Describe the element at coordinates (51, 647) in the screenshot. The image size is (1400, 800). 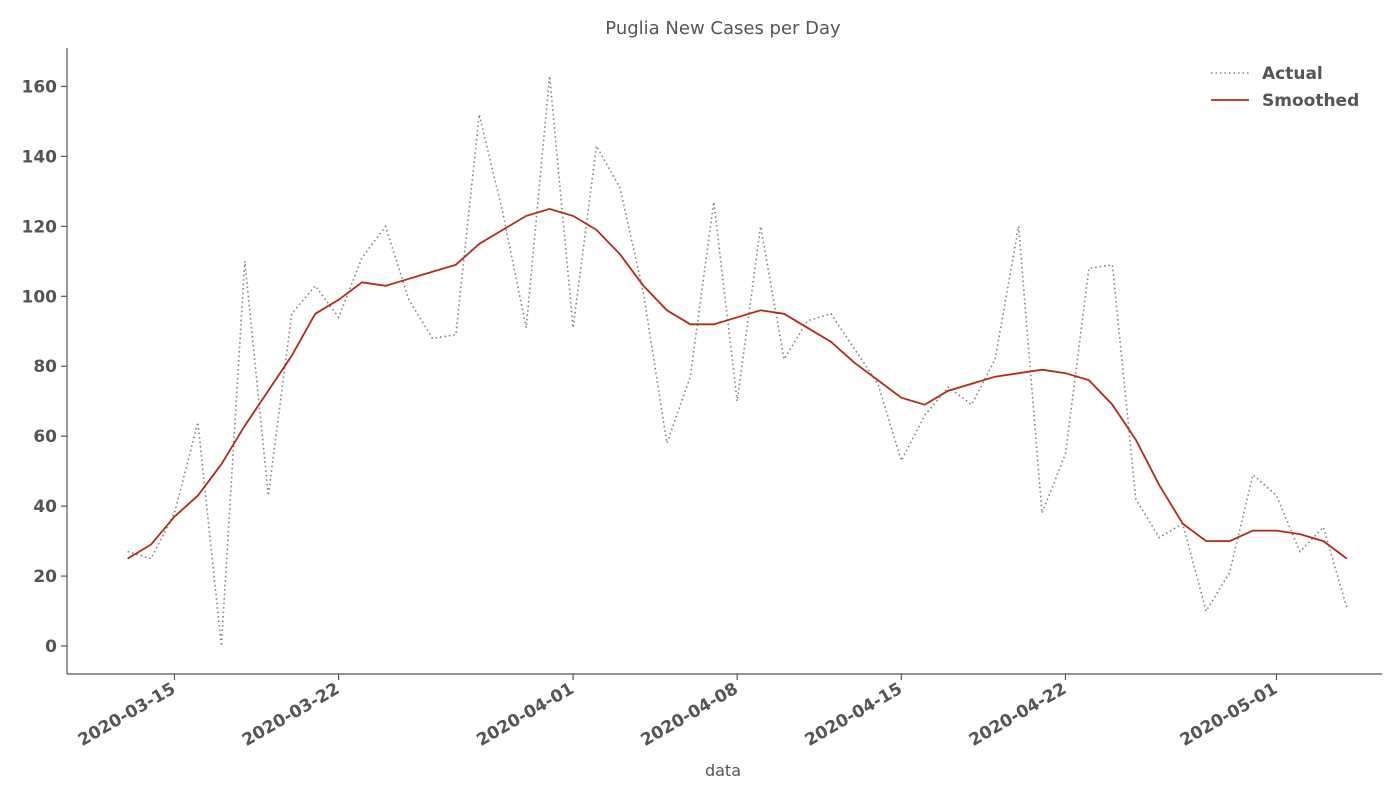
I see `y-tick-label: 0` at that location.